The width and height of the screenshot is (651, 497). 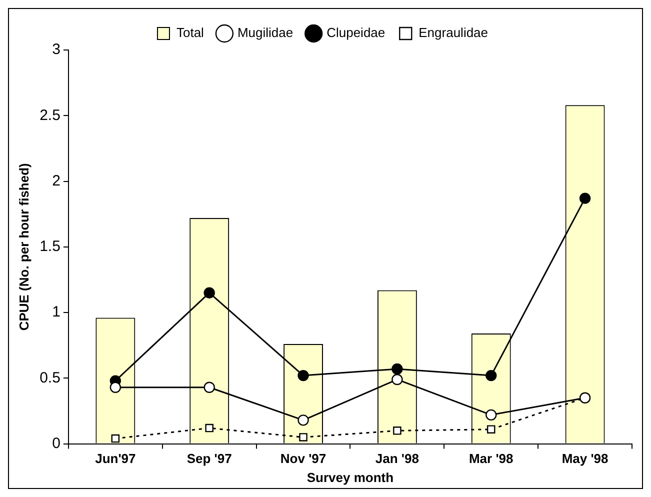 I want to click on legend-label: Total, so click(x=190, y=32).